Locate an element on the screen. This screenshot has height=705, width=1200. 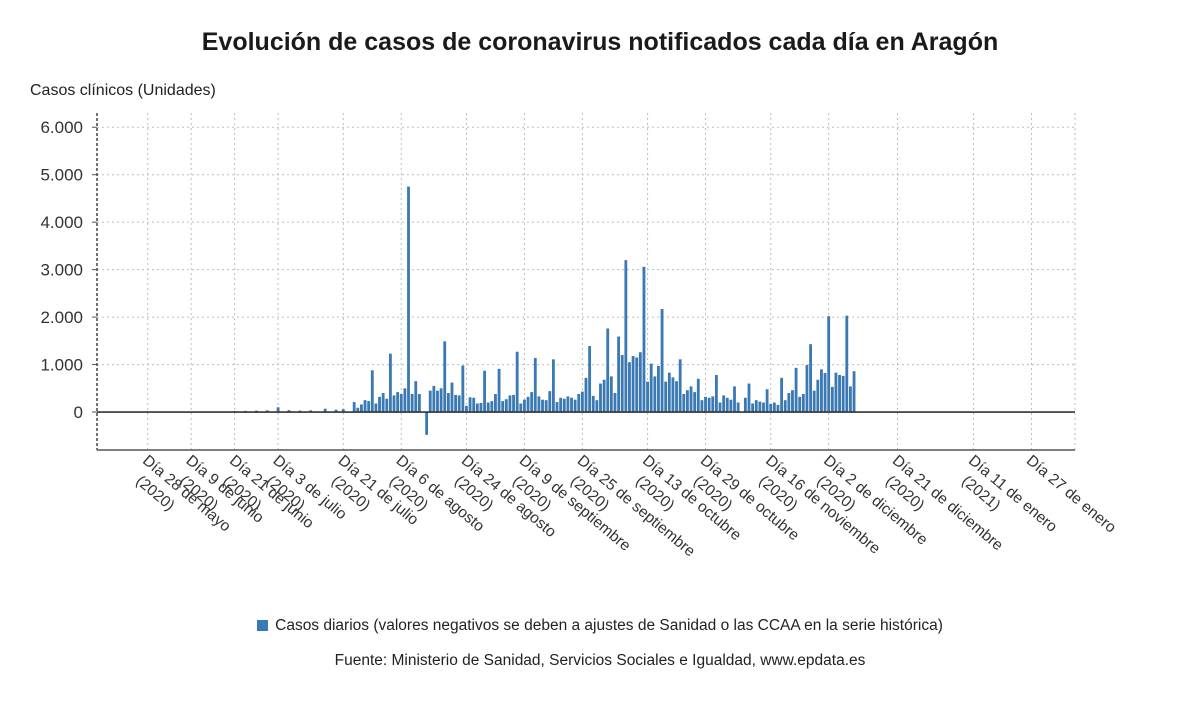
y-tick-label: 3.000 is located at coordinates (61, 270).